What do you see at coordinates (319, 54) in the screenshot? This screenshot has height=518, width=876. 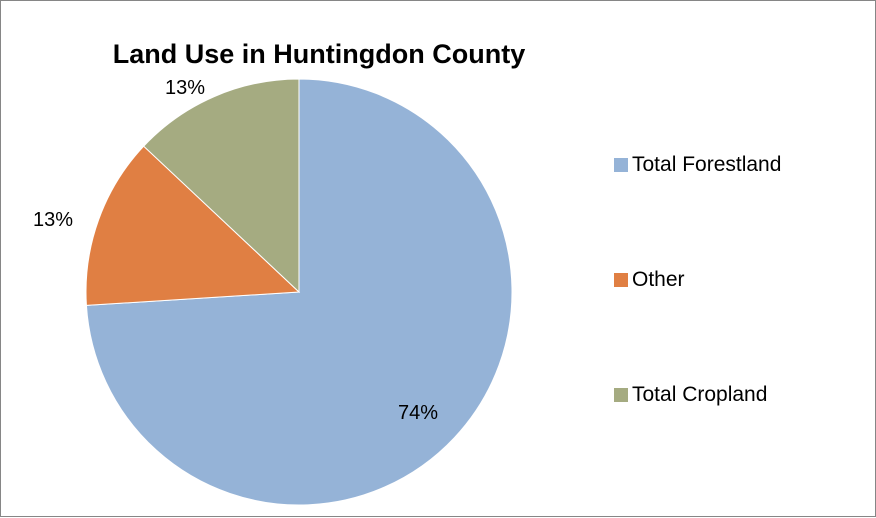 I see `chart-title: Land Use in Huntingdon County` at bounding box center [319, 54].